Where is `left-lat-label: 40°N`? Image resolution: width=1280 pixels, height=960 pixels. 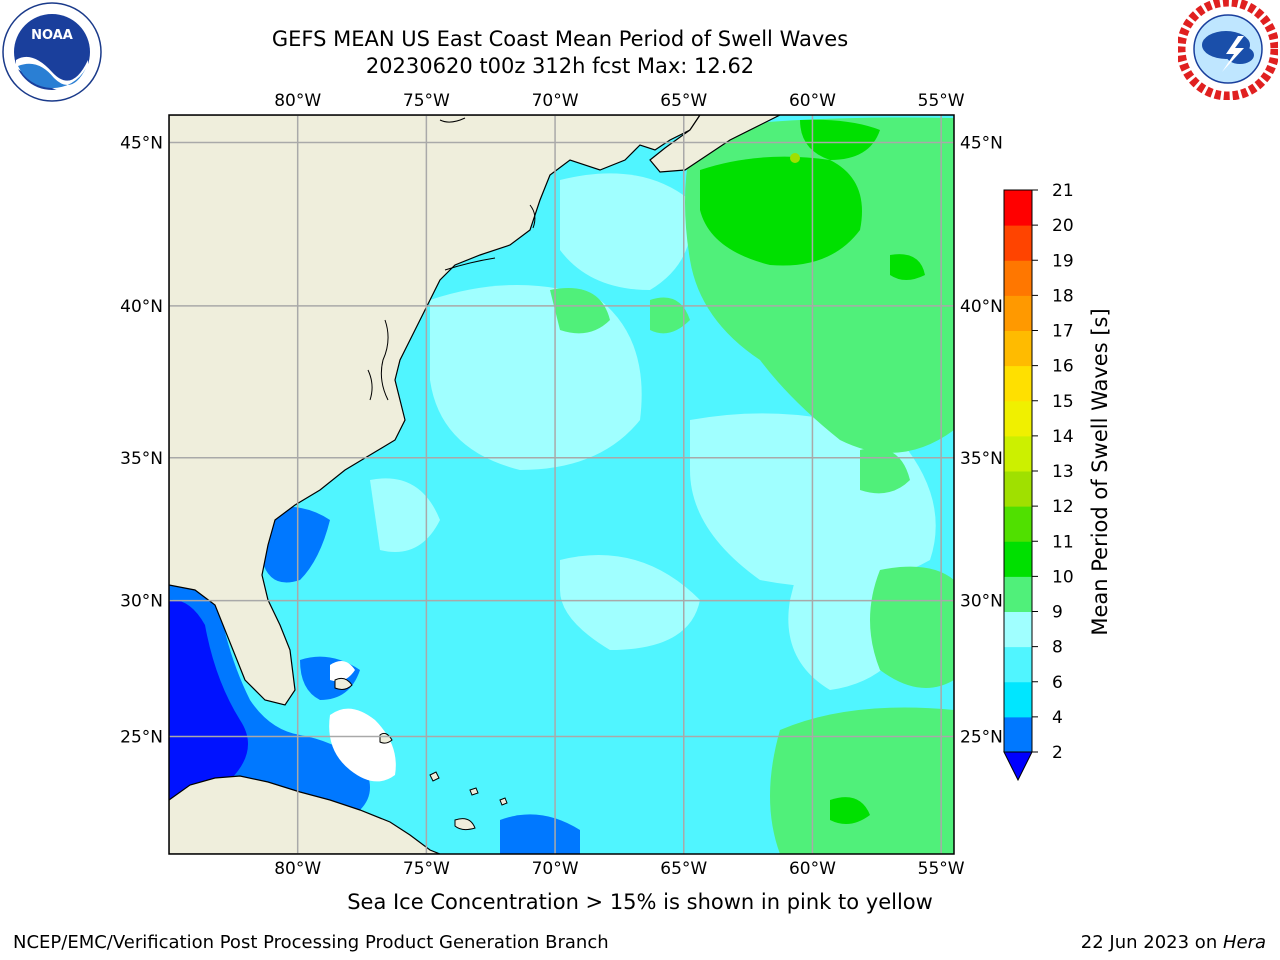 left-lat-label: 40°N is located at coordinates (141, 307).